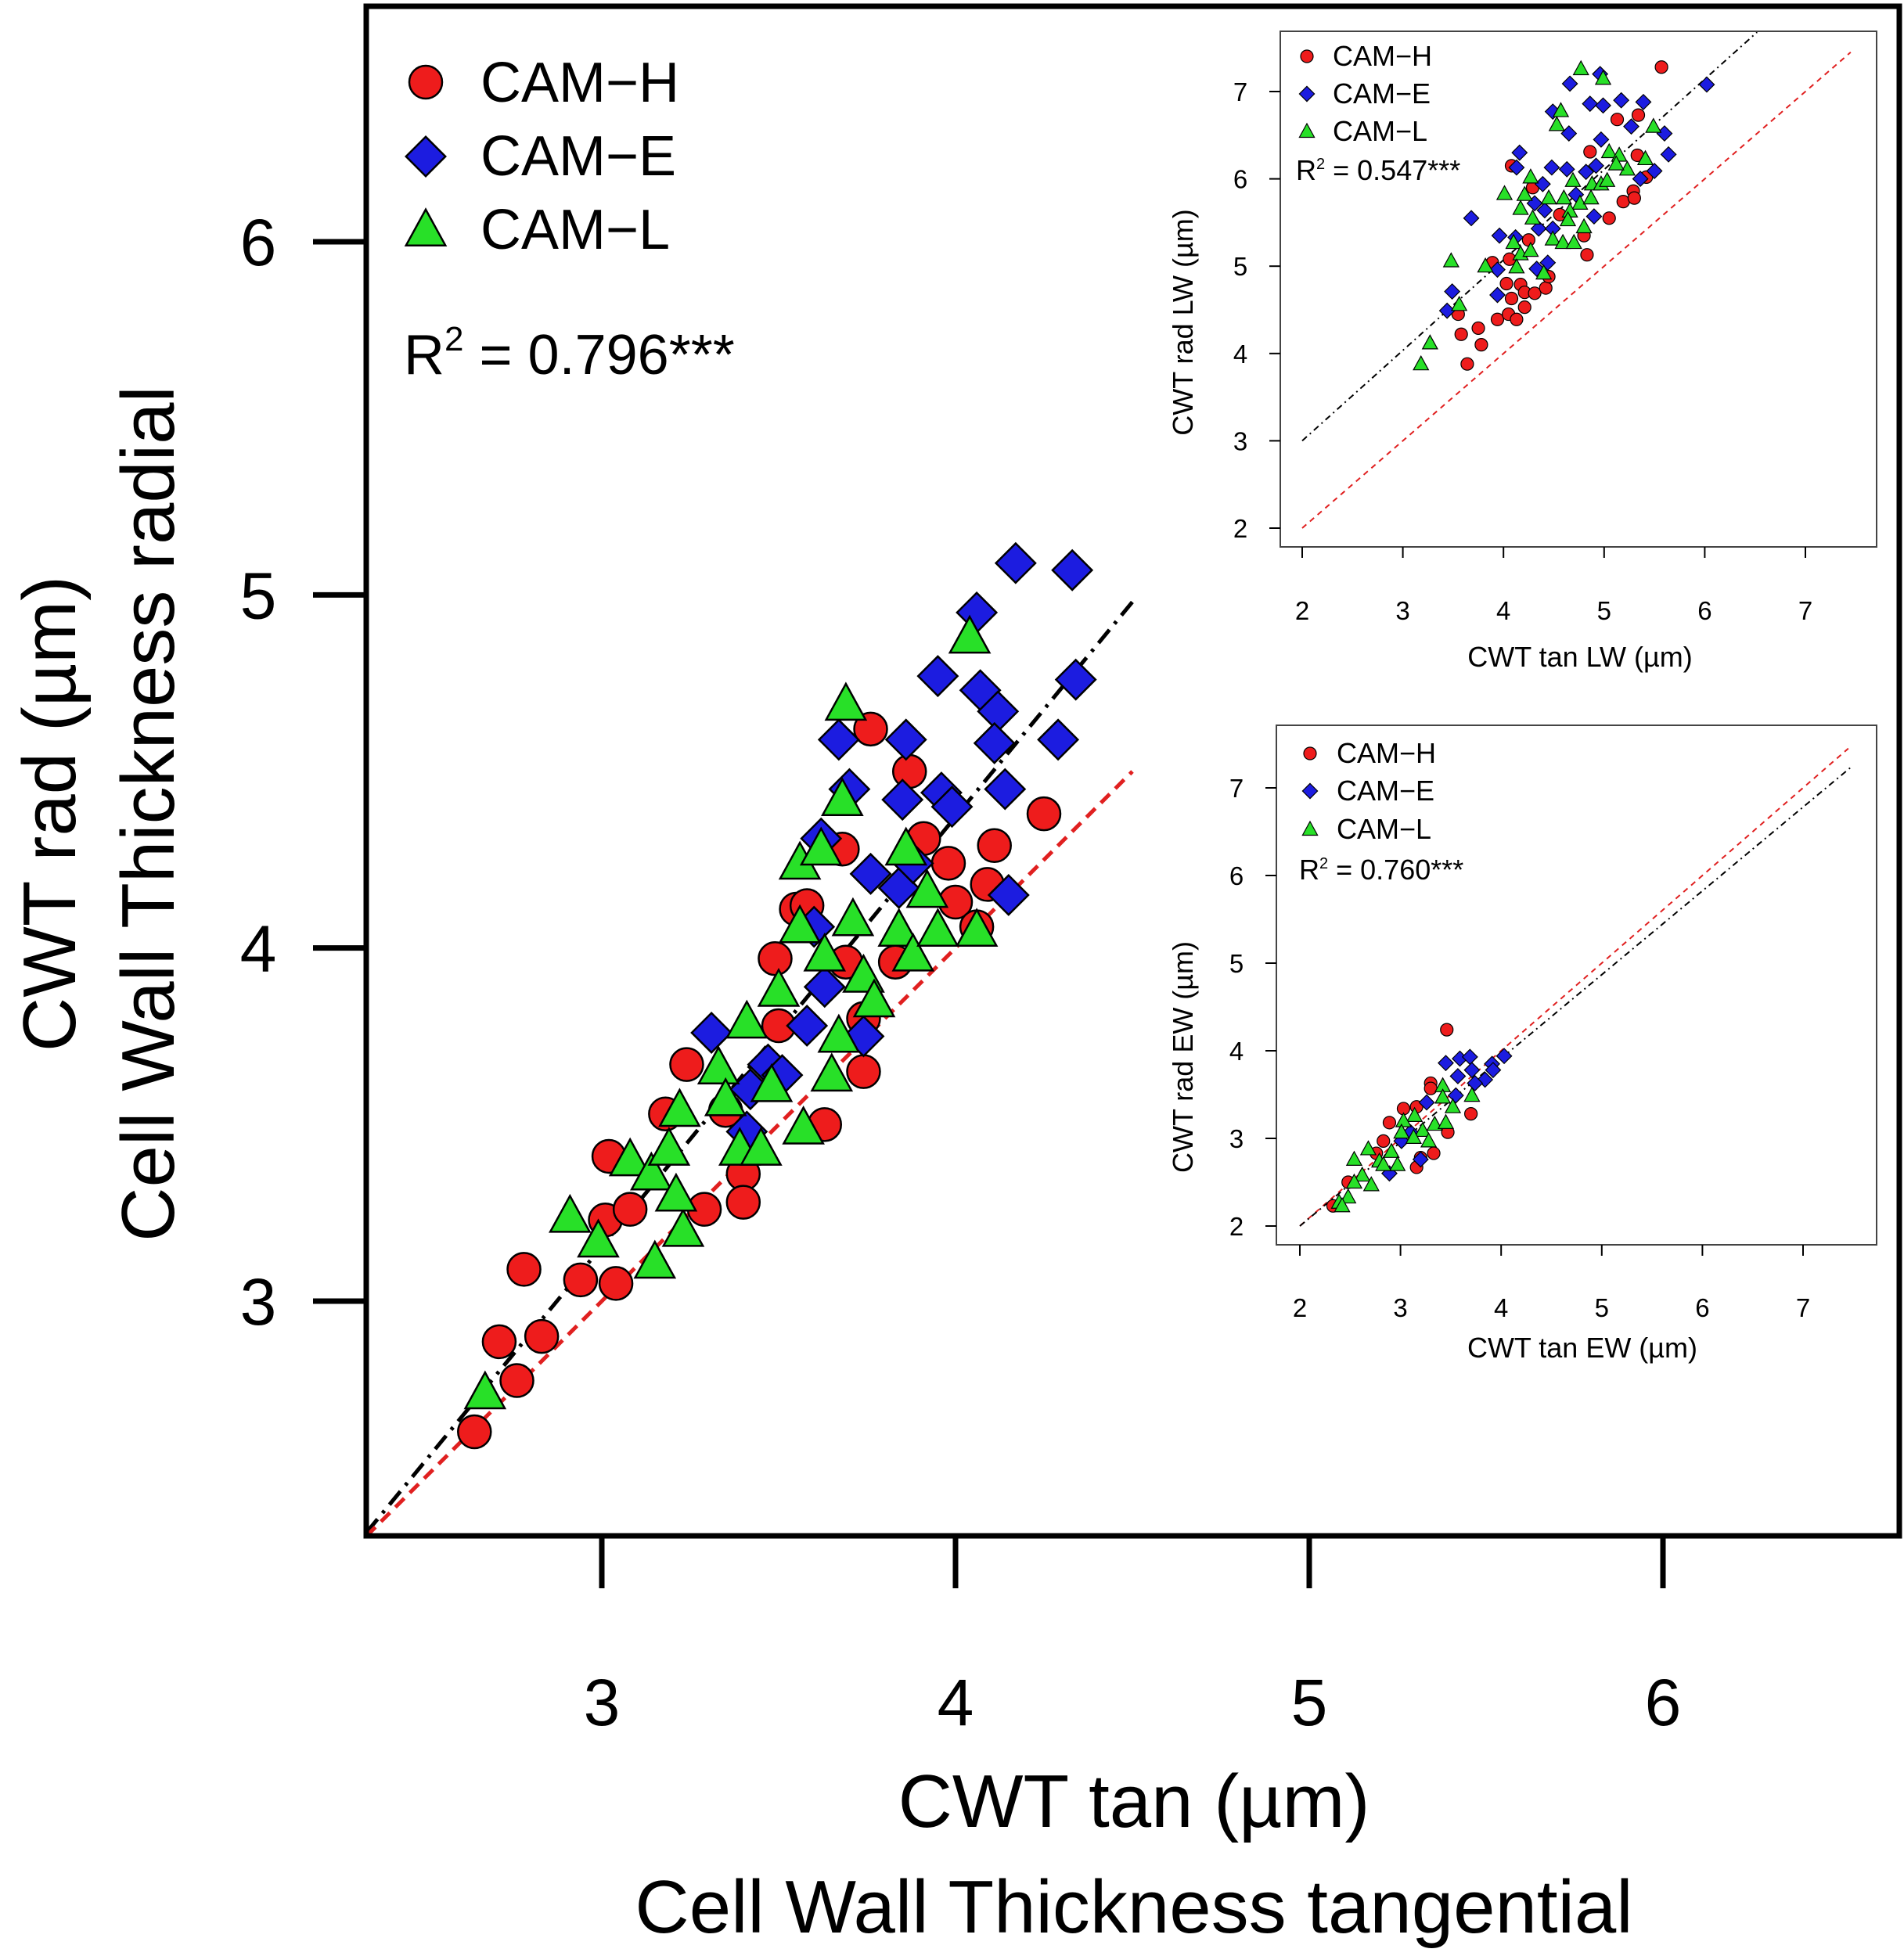  What do you see at coordinates (1236, 964) in the screenshot?
I see `y-tick-label: 5` at bounding box center [1236, 964].